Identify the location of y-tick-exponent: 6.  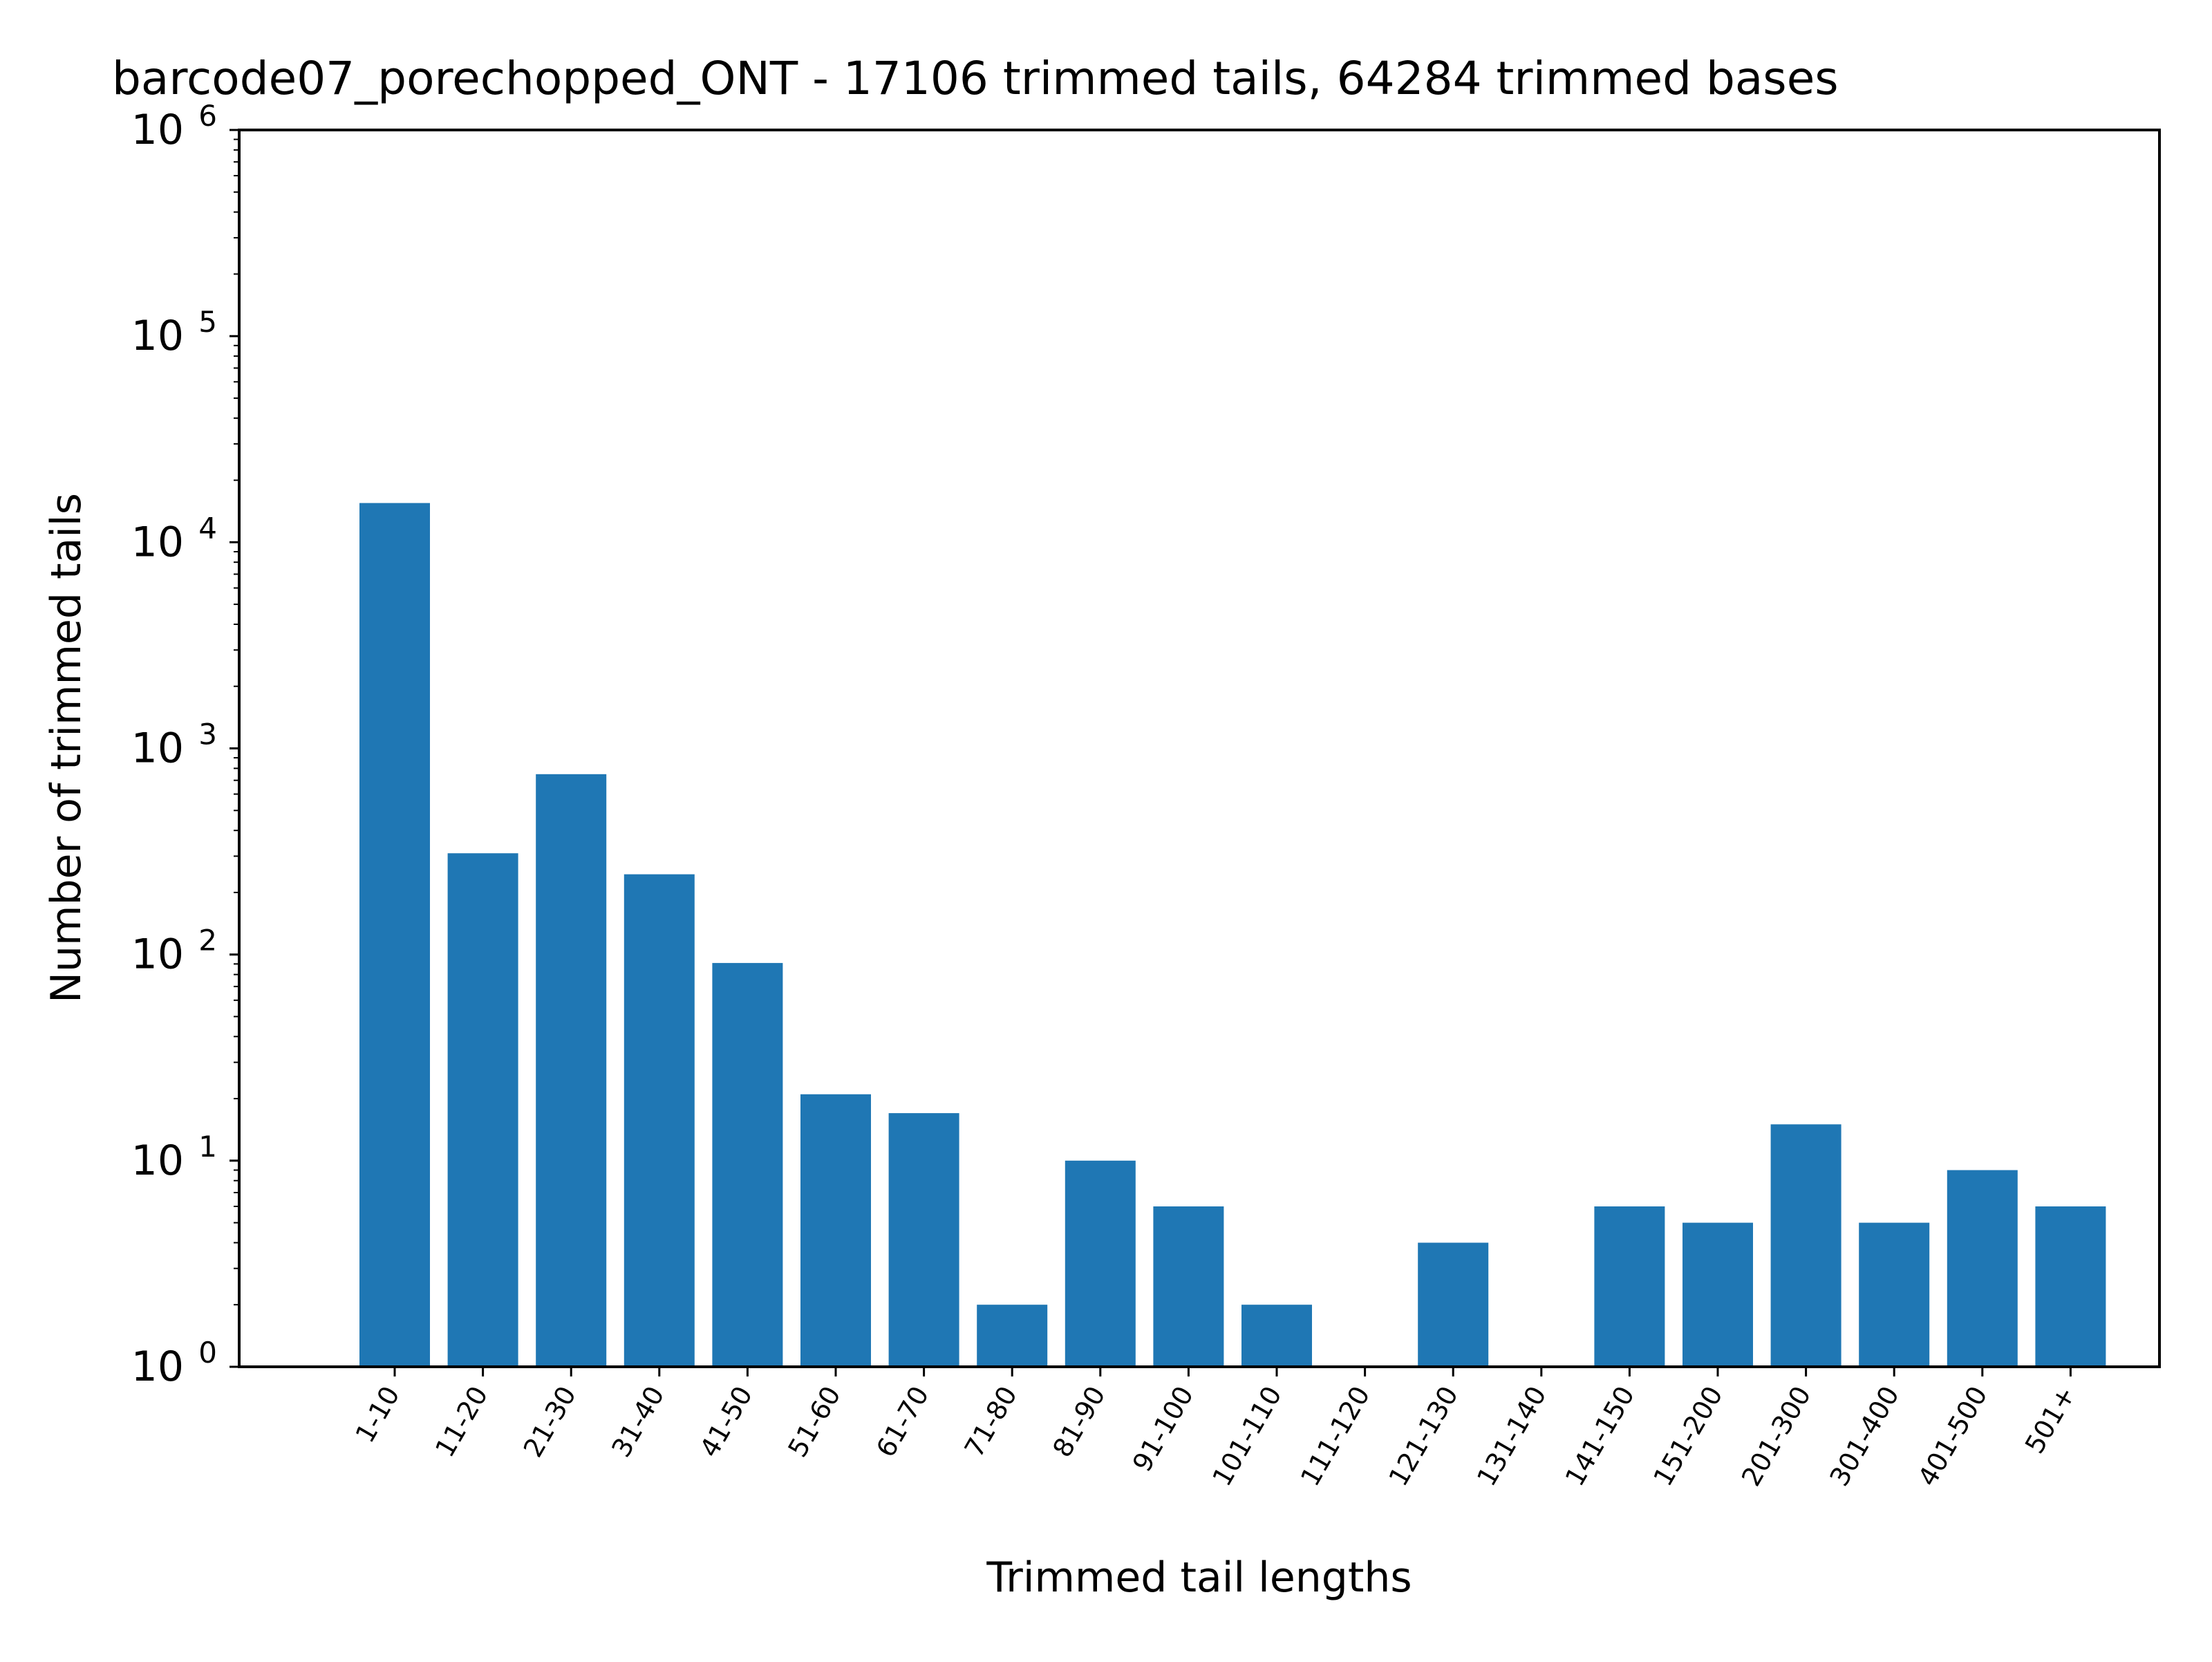
(208, 116).